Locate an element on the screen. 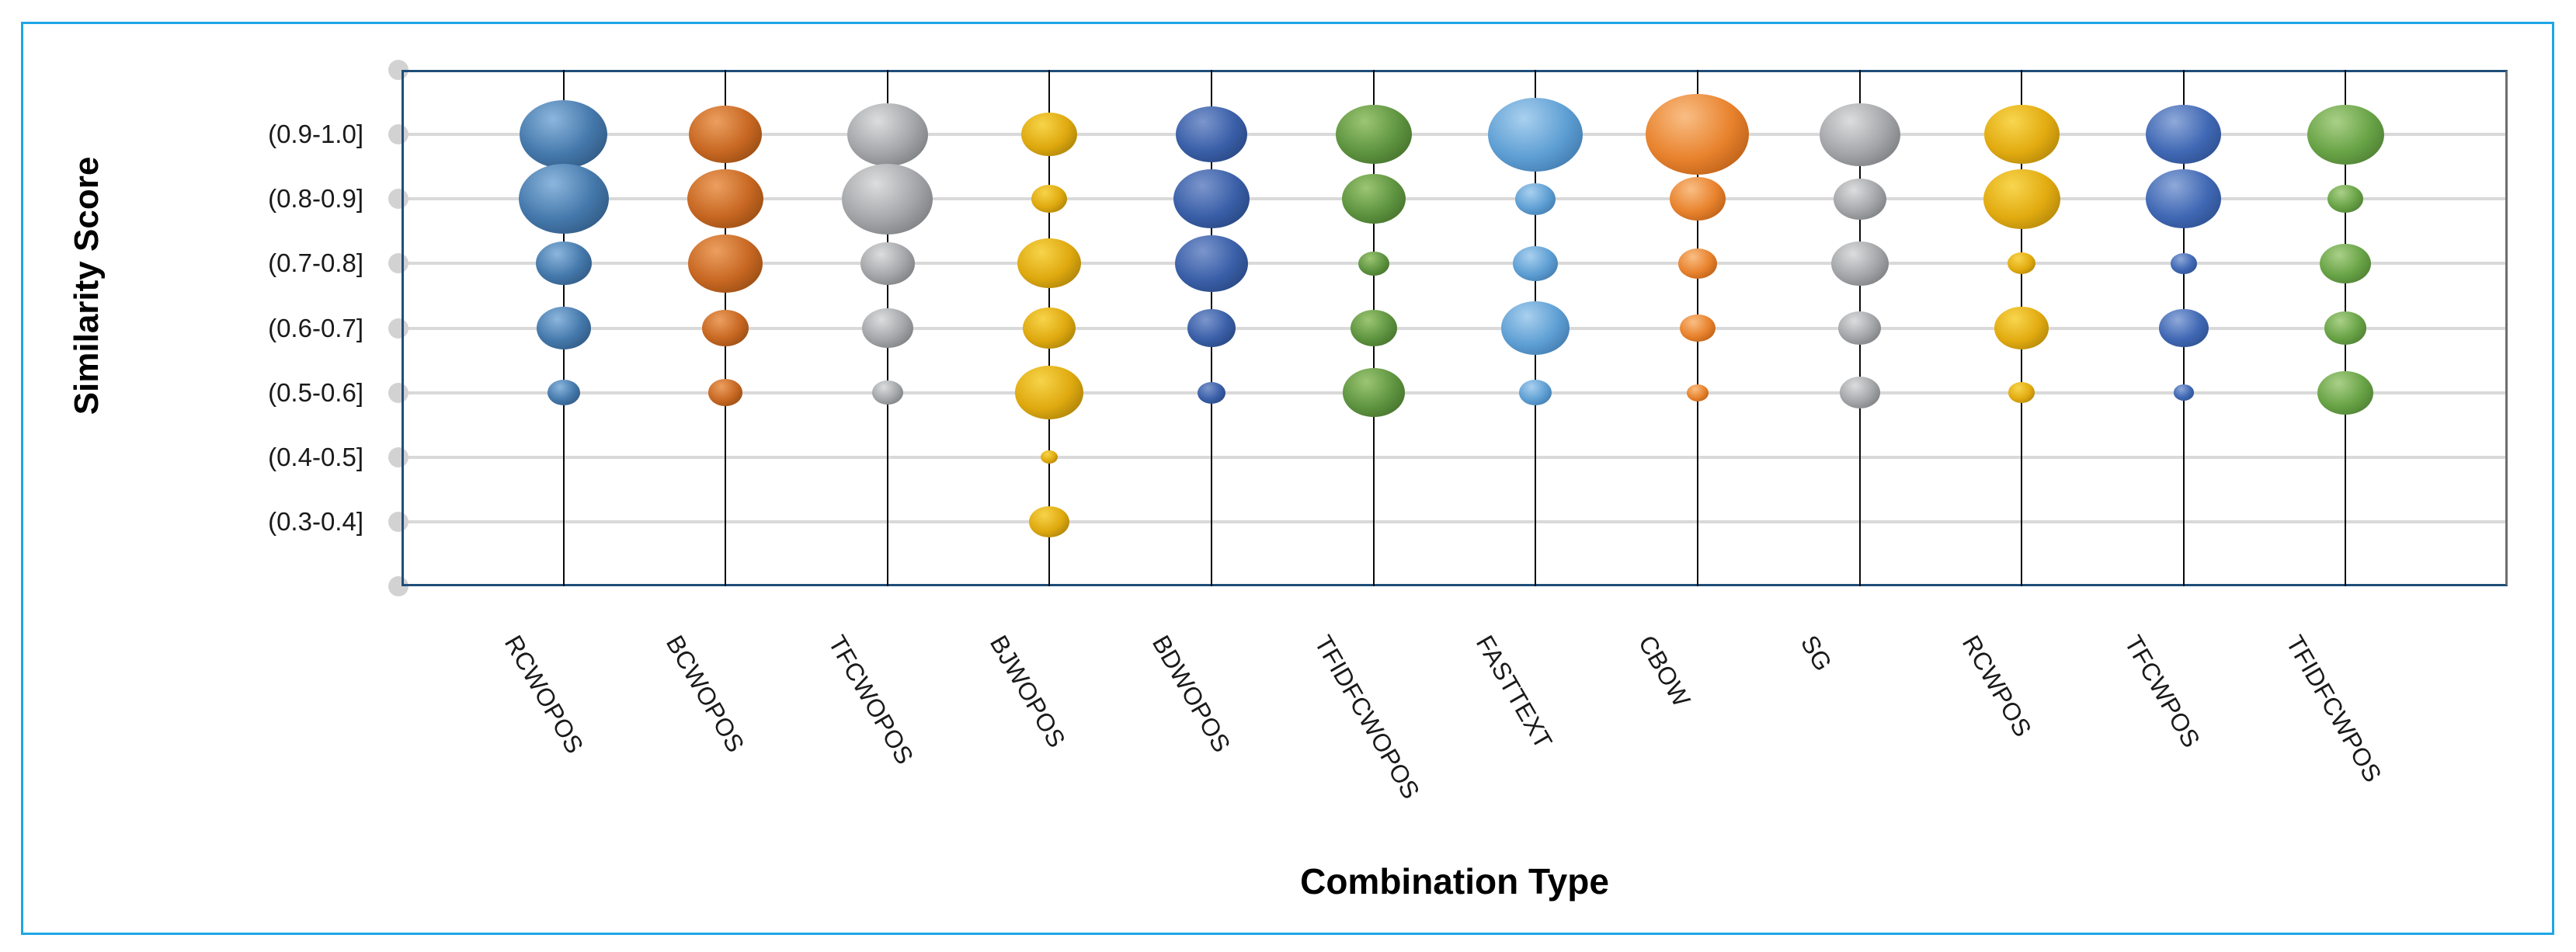  bubble-RCWOPOS-(0.8-0.9] is located at coordinates (563, 199).